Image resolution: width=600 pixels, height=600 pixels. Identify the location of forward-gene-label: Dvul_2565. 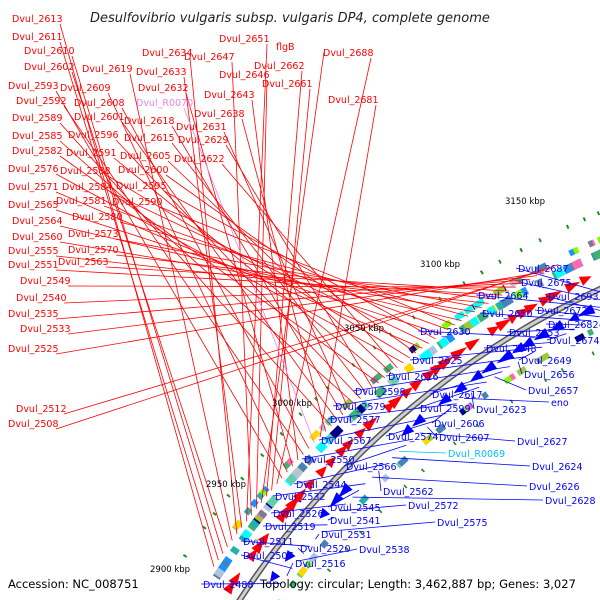
(33, 205).